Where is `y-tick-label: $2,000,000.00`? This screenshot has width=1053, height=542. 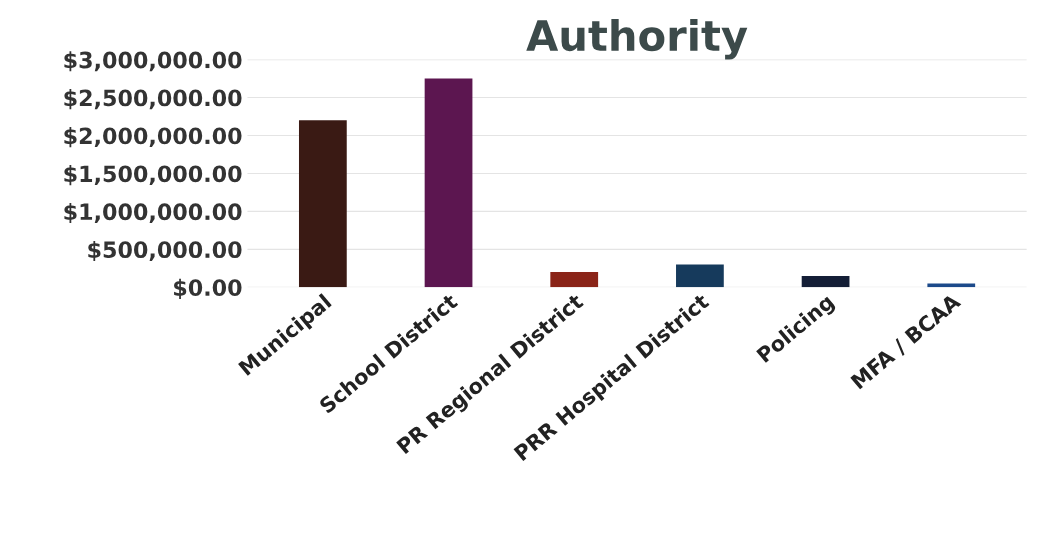 y-tick-label: $2,000,000.00 is located at coordinates (153, 137).